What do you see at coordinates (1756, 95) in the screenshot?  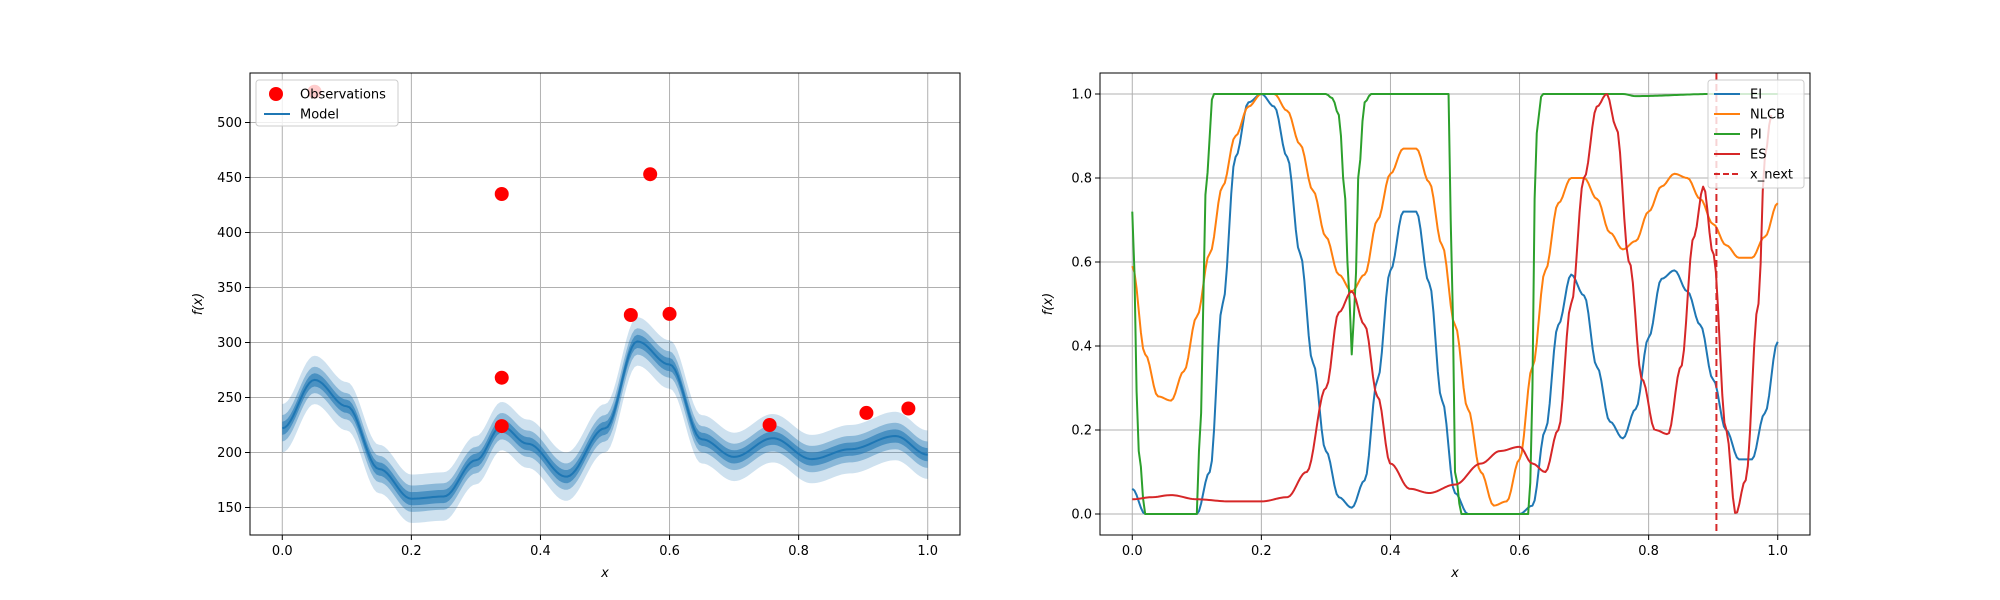 I see `legend-label: EI` at bounding box center [1756, 95].